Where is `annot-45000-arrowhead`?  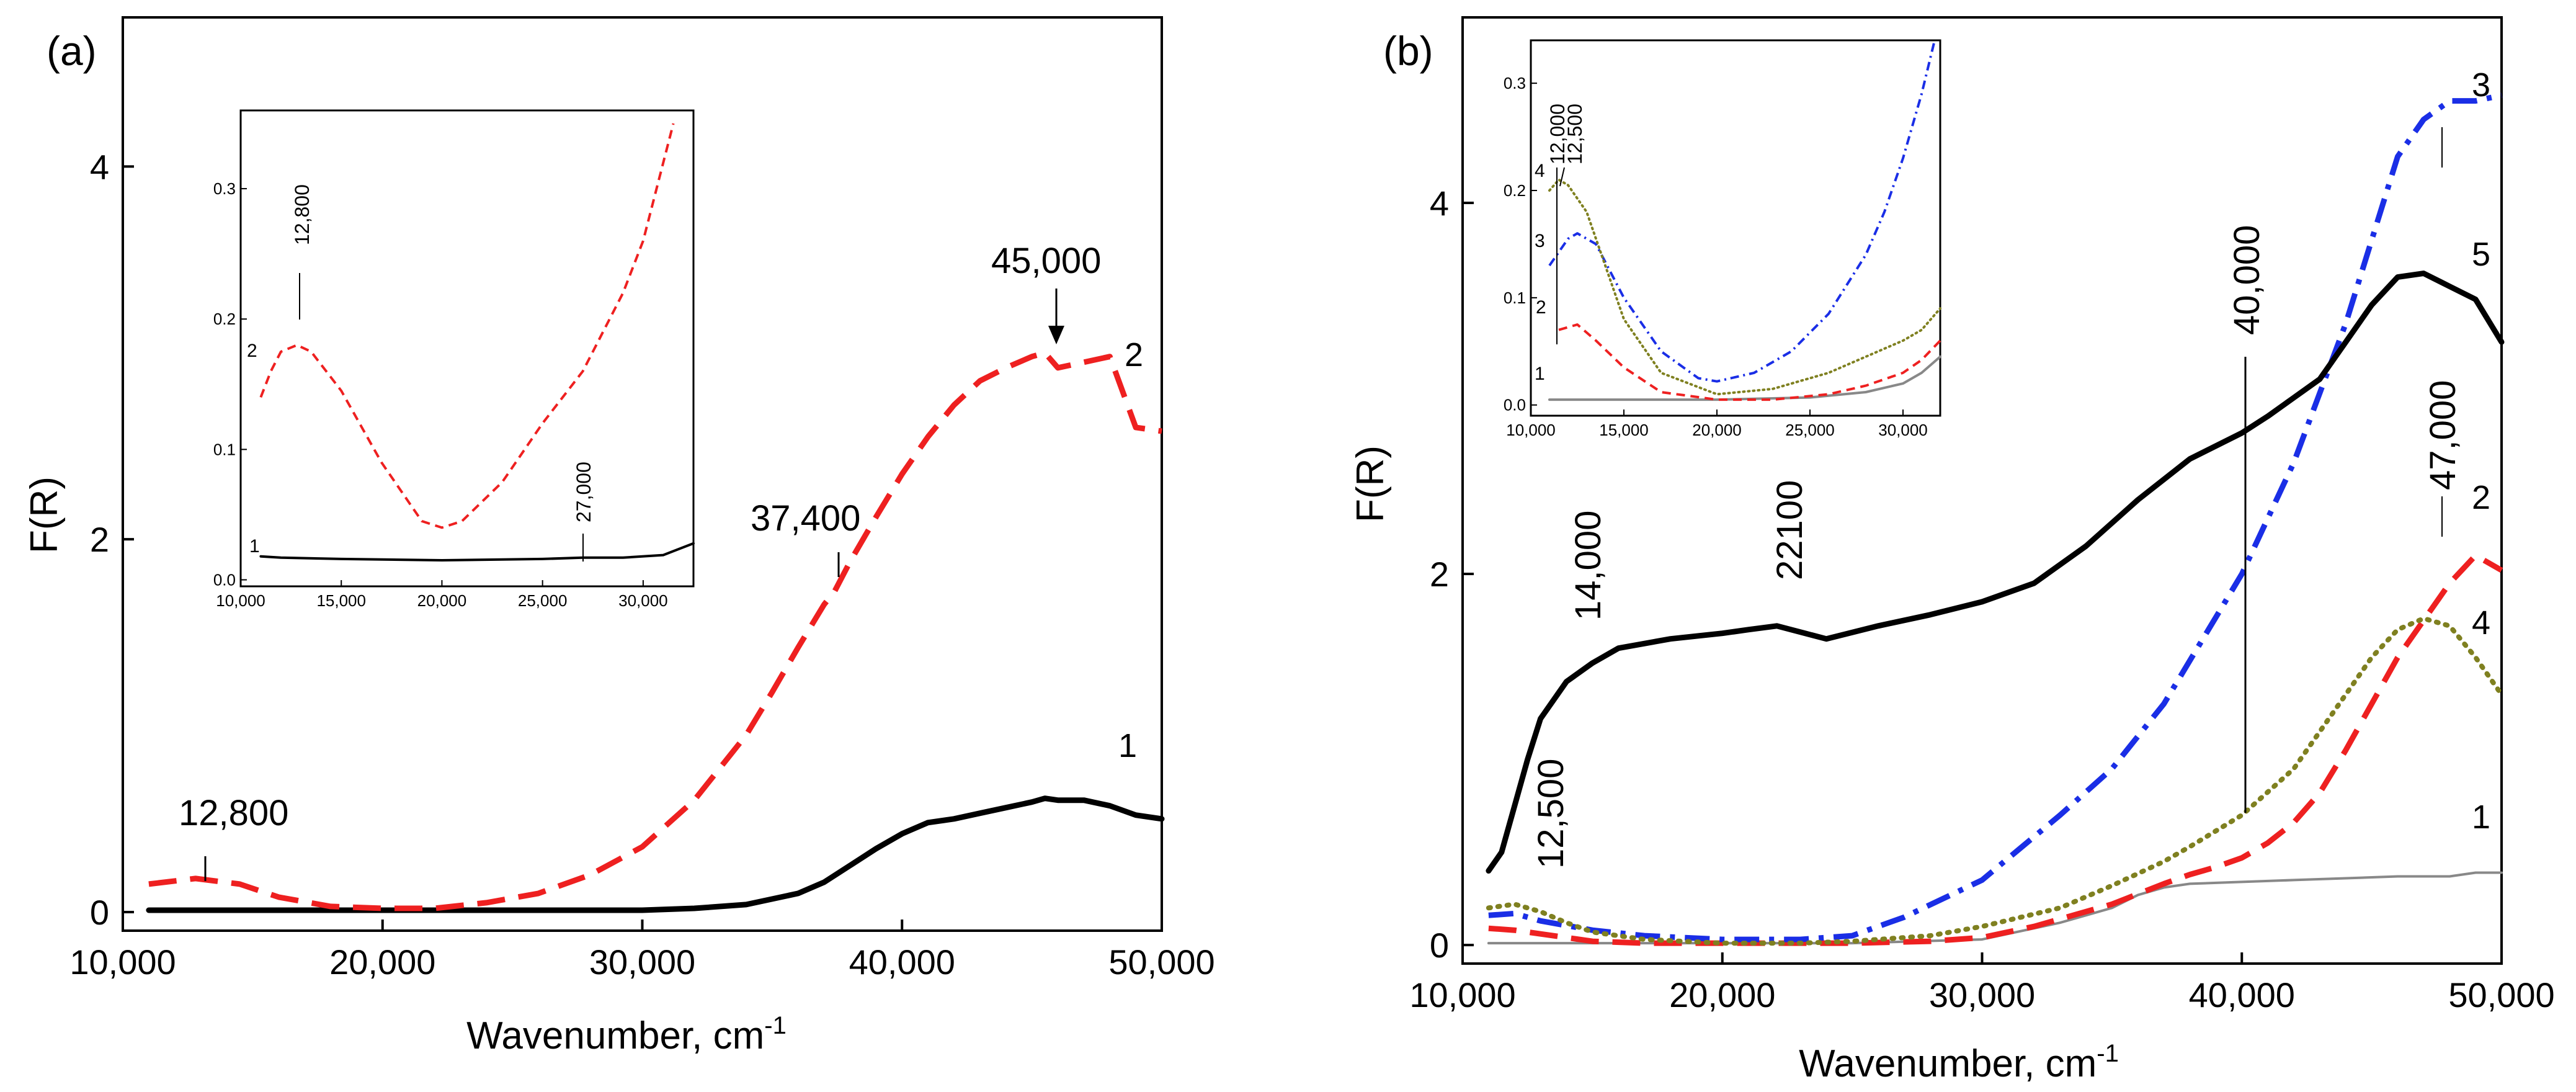 annot-45000-arrowhead is located at coordinates (1056, 335).